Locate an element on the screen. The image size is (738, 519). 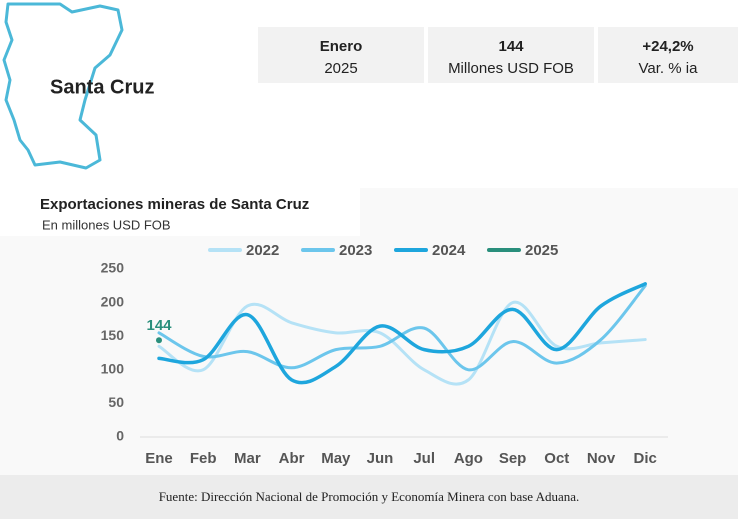
kpi-box: 144 Millones USD FOB is located at coordinates (511, 55).